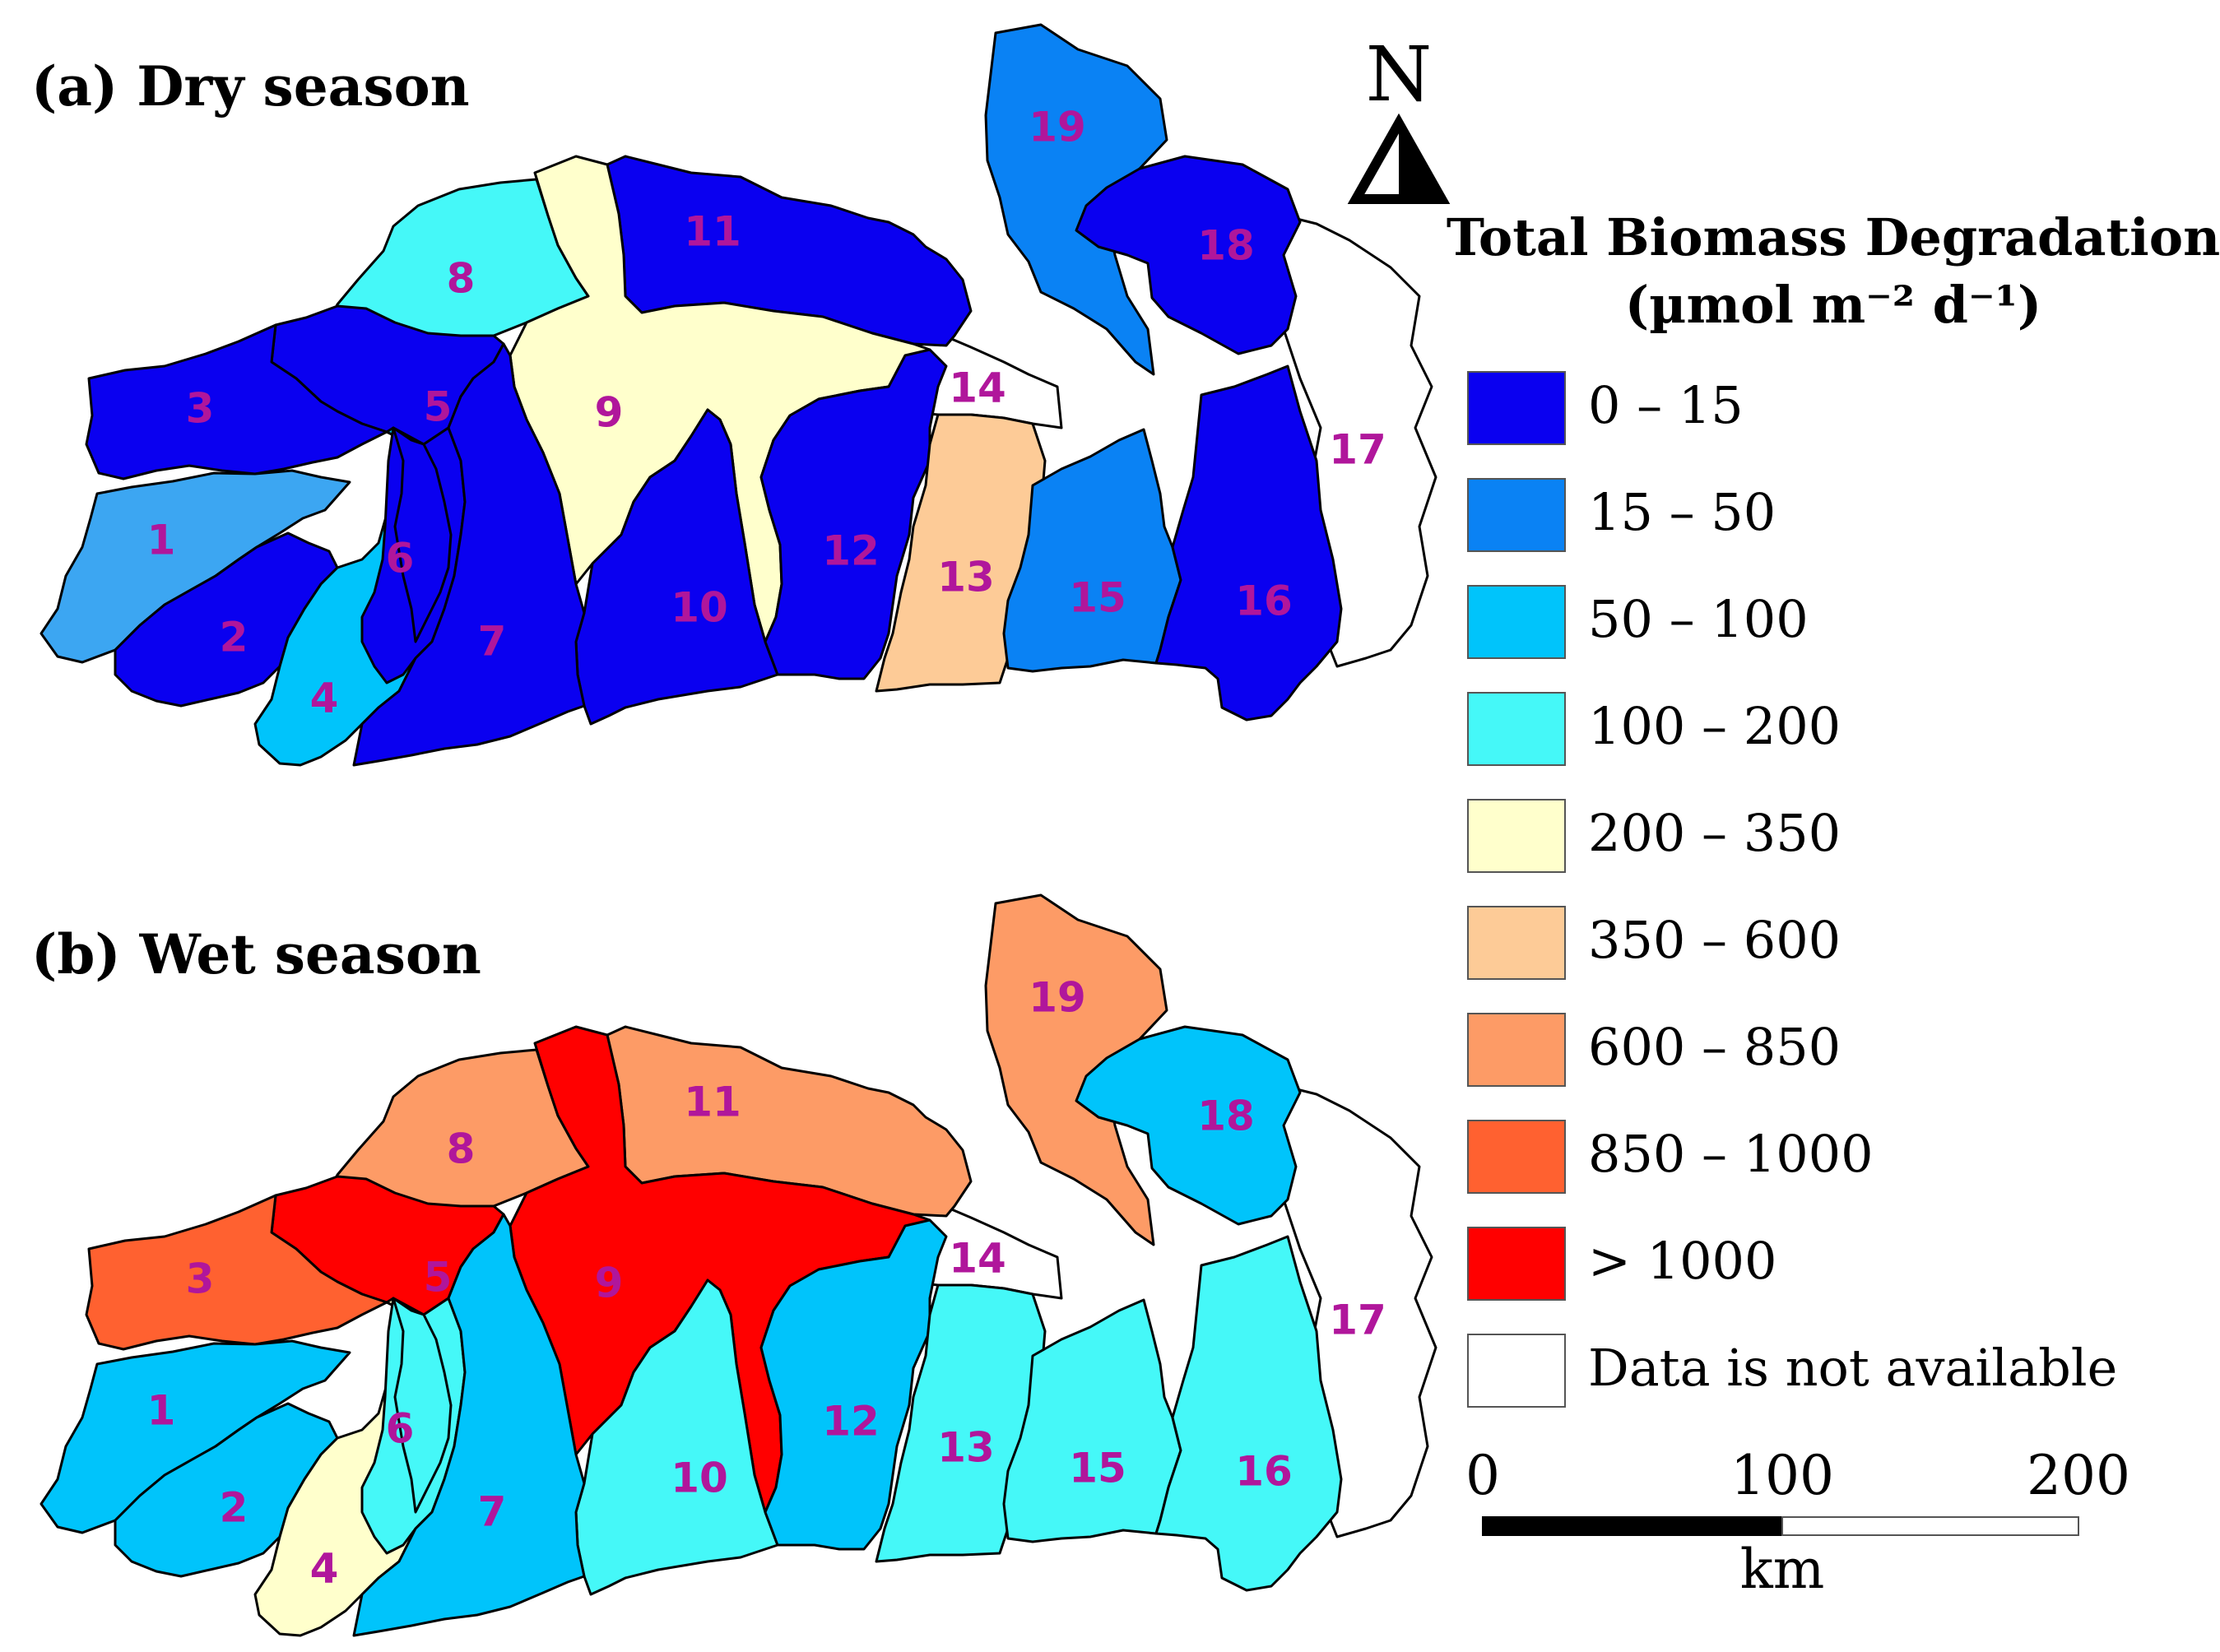  Describe the element at coordinates (961, 553) in the screenshot. I see `region-13-dry` at that location.